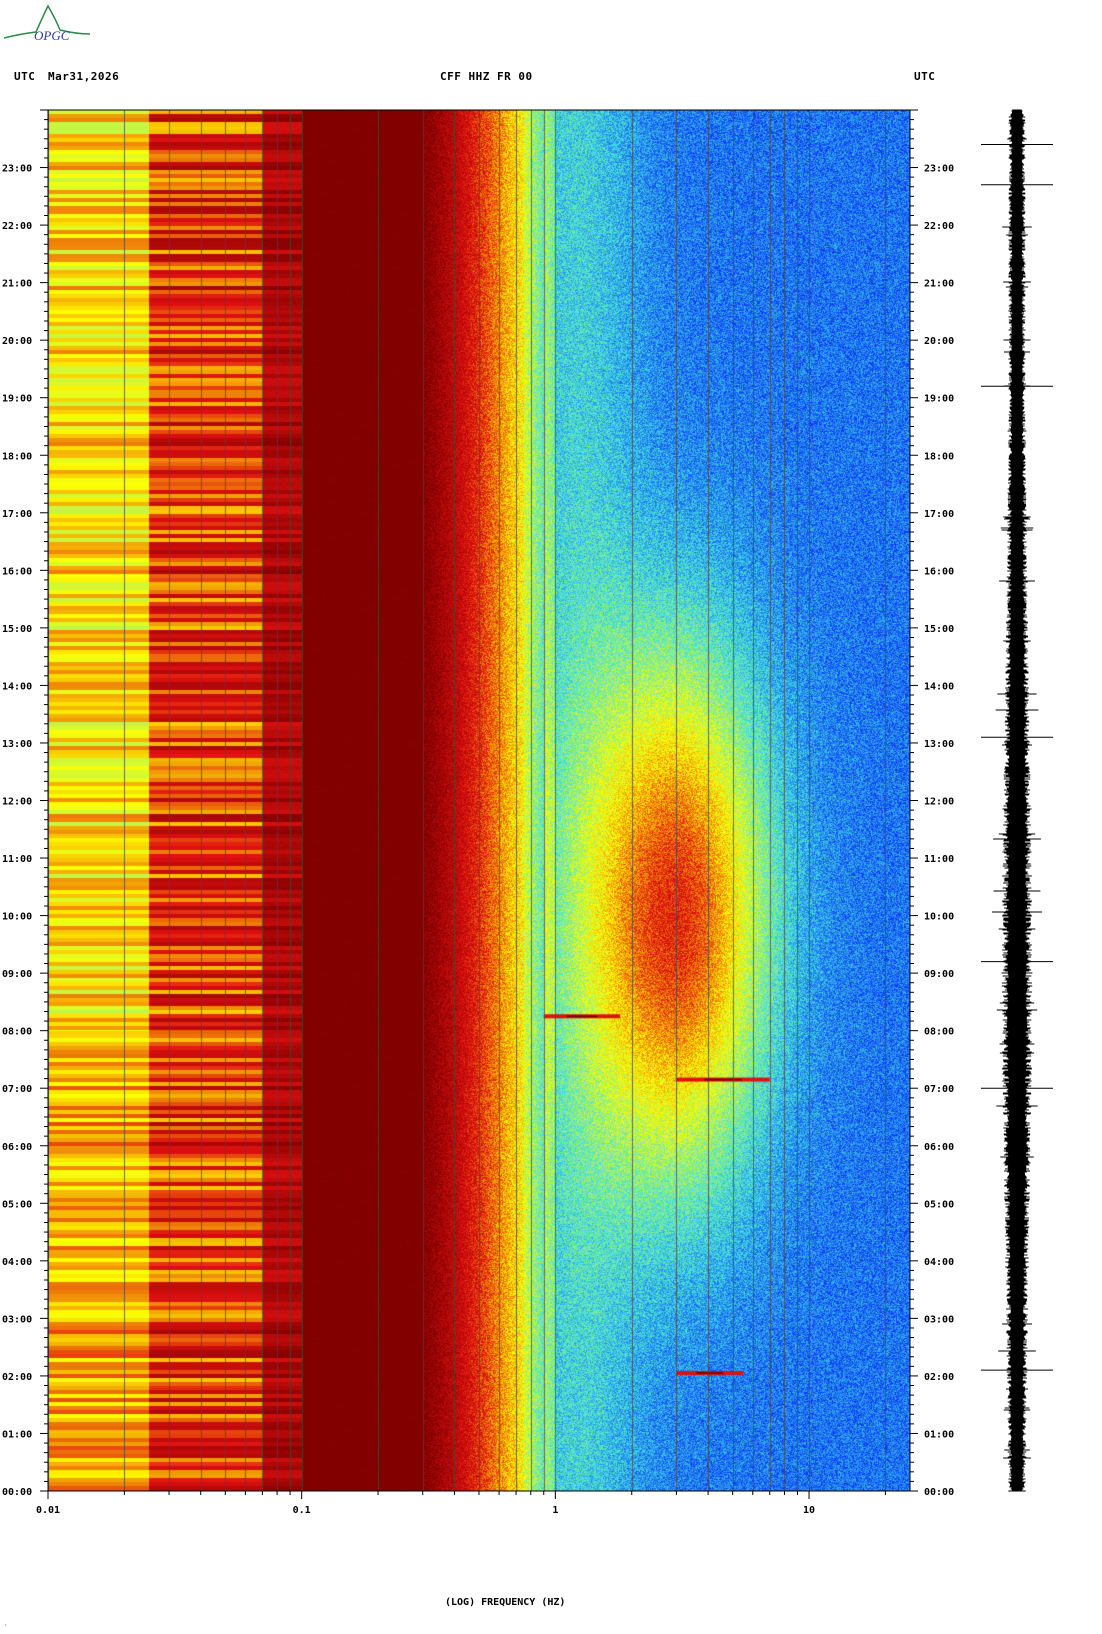 This screenshot has height=1634, width=1102. What do you see at coordinates (48, 1510) in the screenshot?
I see `x-tick-label: 0.01` at bounding box center [48, 1510].